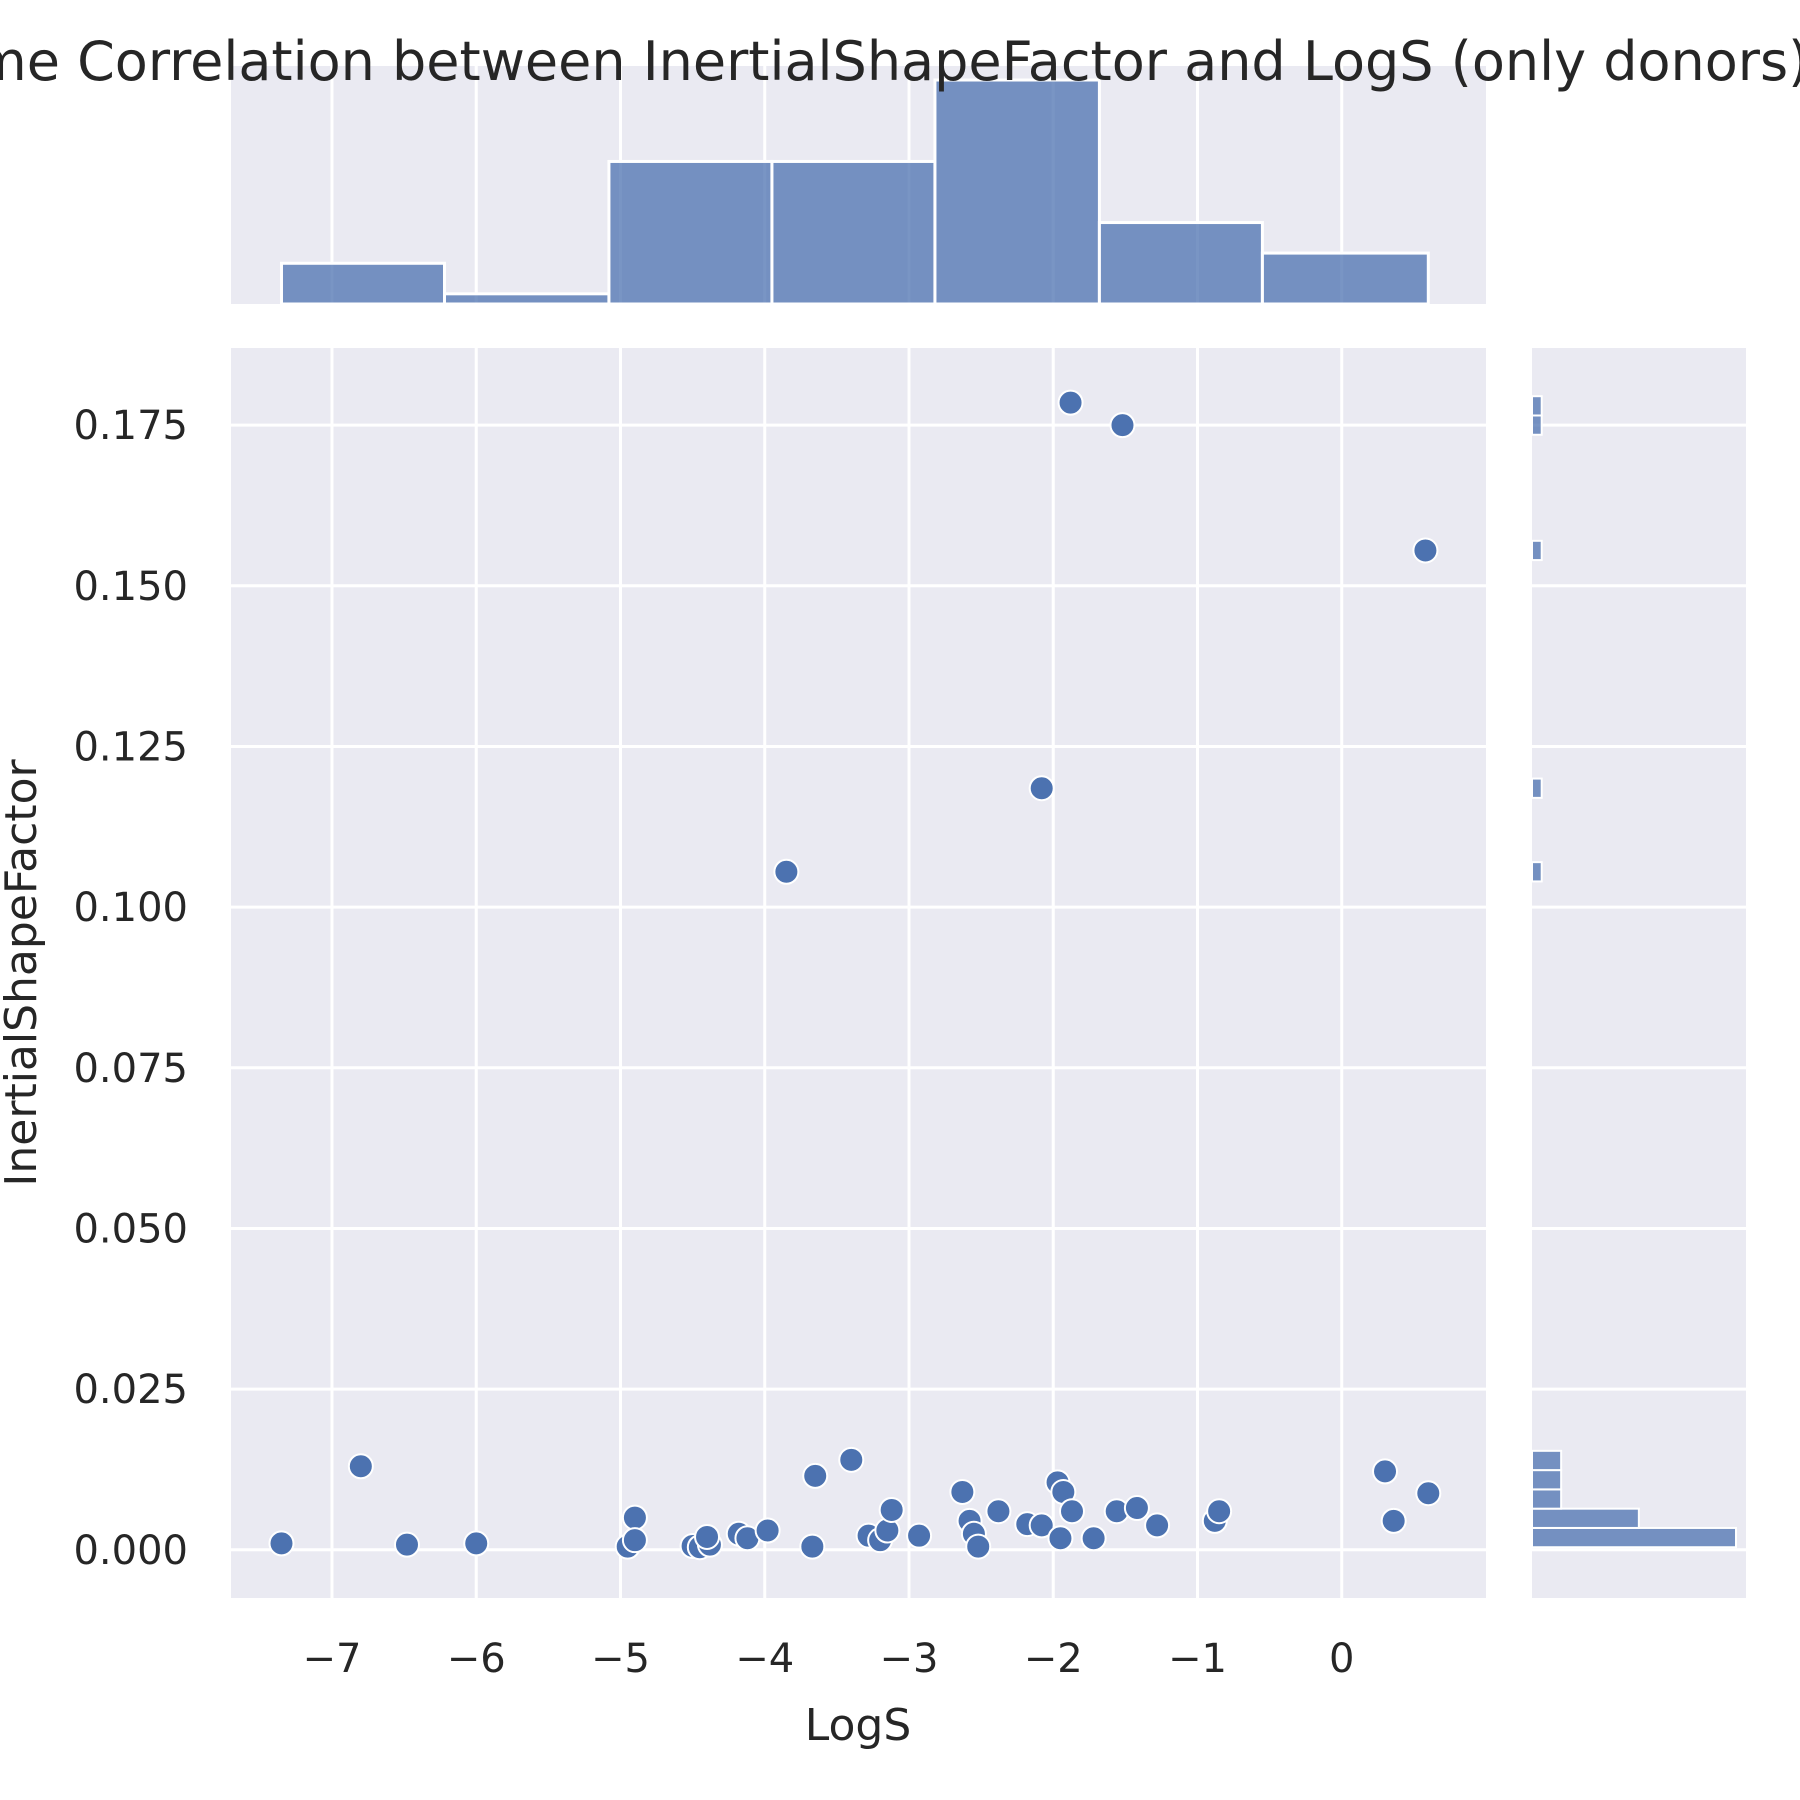 Image resolution: width=1800 pixels, height=1800 pixels. Describe the element at coordinates (620, 1659) in the screenshot. I see `x-tick-label: −5` at that location.